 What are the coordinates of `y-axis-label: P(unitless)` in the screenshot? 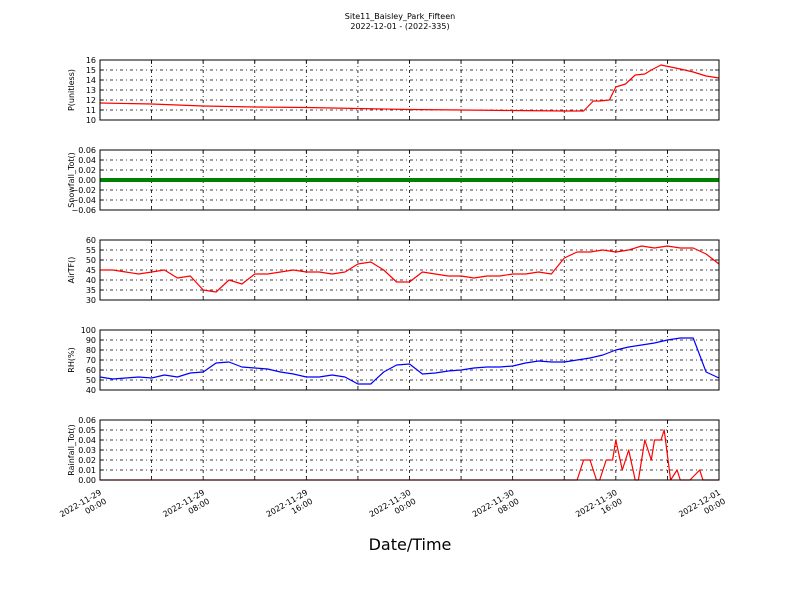 It's located at (71, 90).